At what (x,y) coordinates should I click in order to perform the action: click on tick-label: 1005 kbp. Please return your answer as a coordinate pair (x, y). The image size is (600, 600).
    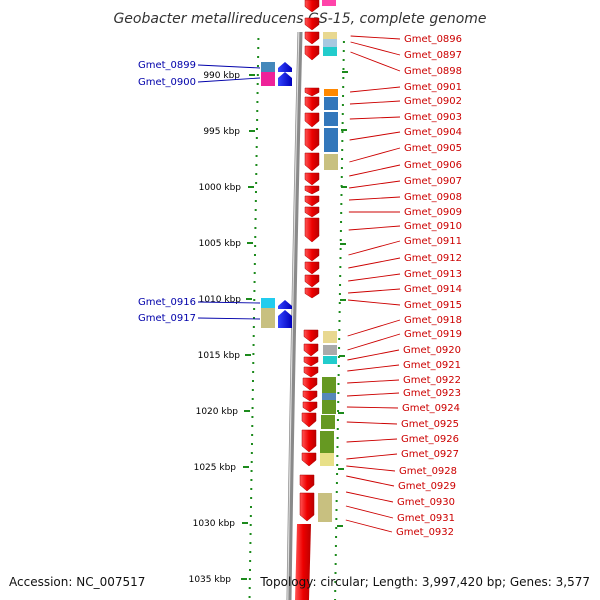
    Looking at the image, I should click on (220, 244).